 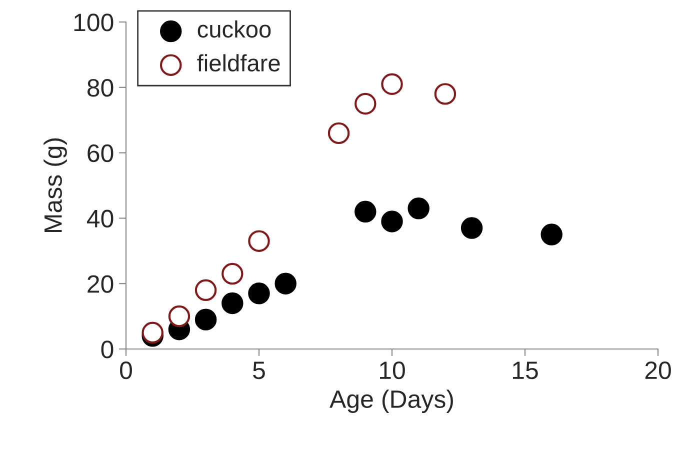 I want to click on legend-label: fieldfare, so click(x=238, y=63).